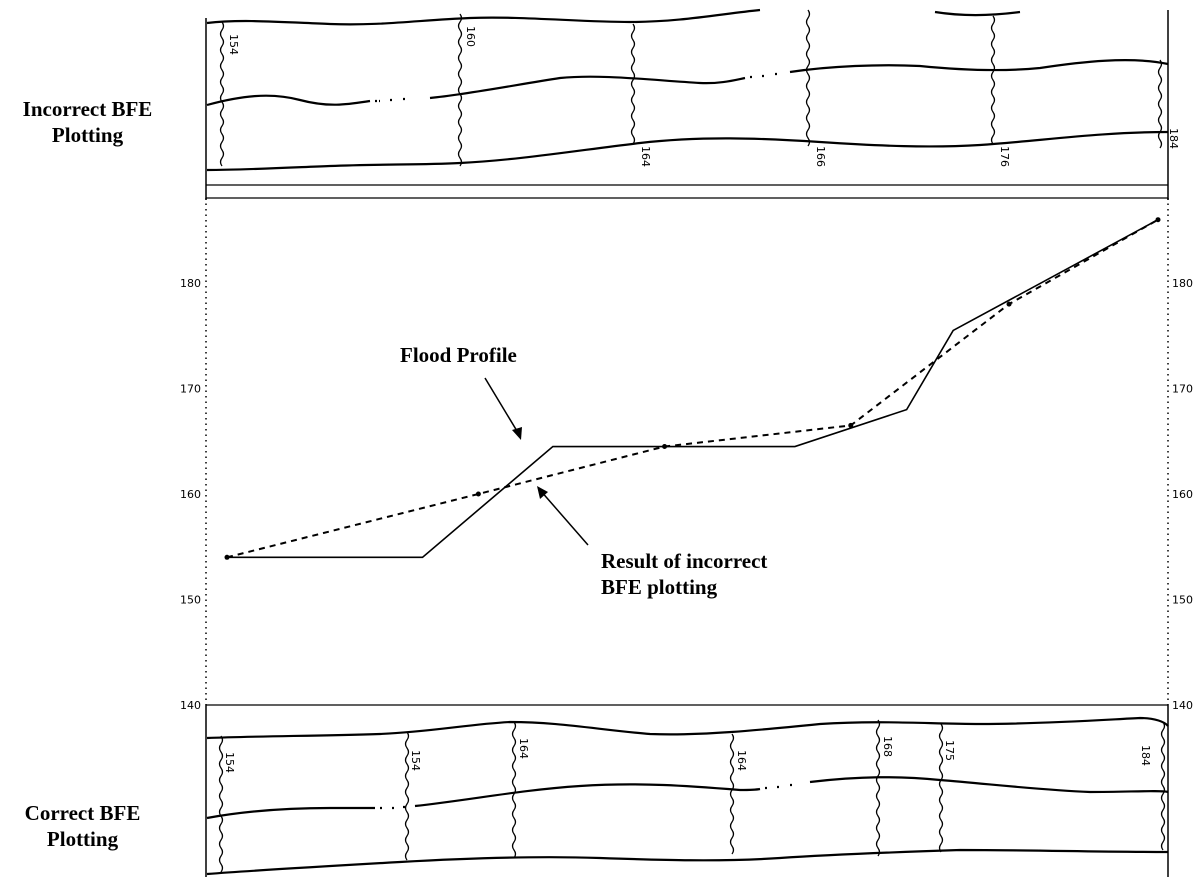 Image resolution: width=1201 pixels, height=877 pixels. I want to click on bottom-bfe-label: 168, so click(887, 746).